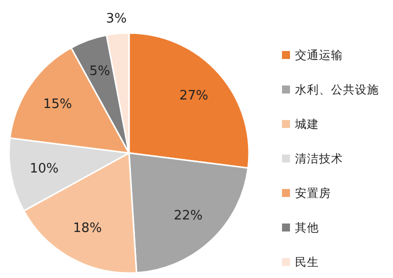  Describe the element at coordinates (116, 19) in the screenshot. I see `data-label: 3%` at that location.